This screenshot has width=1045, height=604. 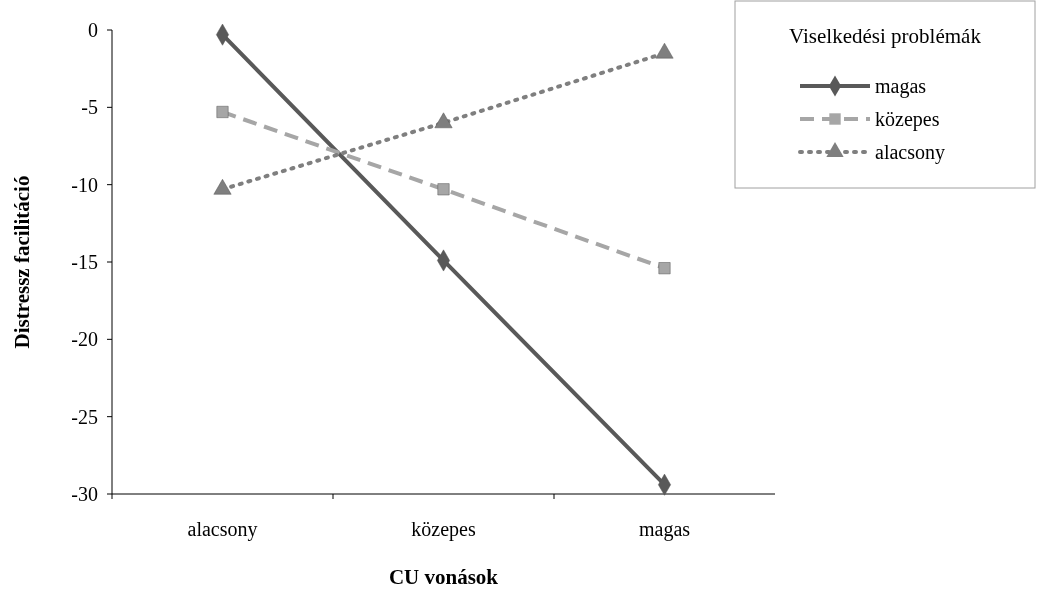 What do you see at coordinates (84, 262) in the screenshot?
I see `y-tick-label: -15` at bounding box center [84, 262].